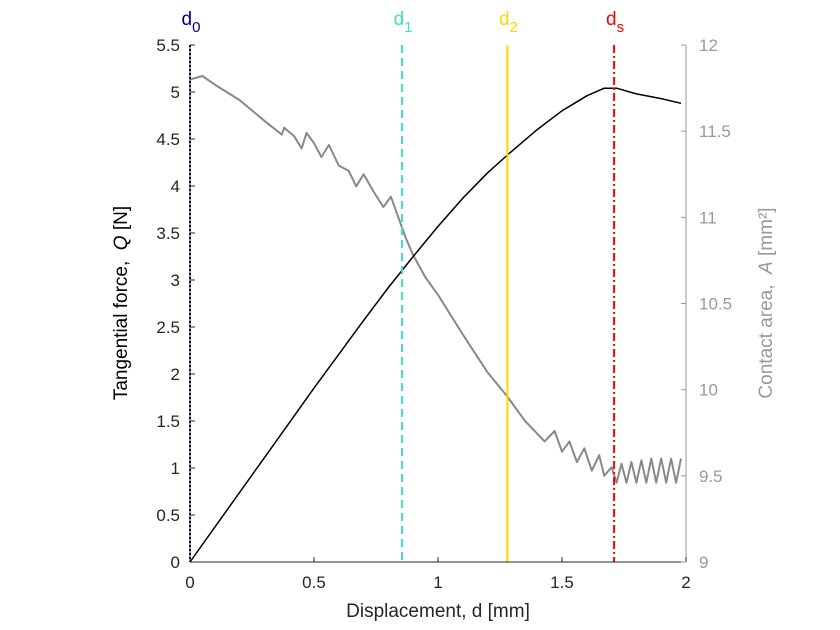 The width and height of the screenshot is (840, 630). What do you see at coordinates (168, 515) in the screenshot?
I see `y-left-tick-label: 0.5` at bounding box center [168, 515].